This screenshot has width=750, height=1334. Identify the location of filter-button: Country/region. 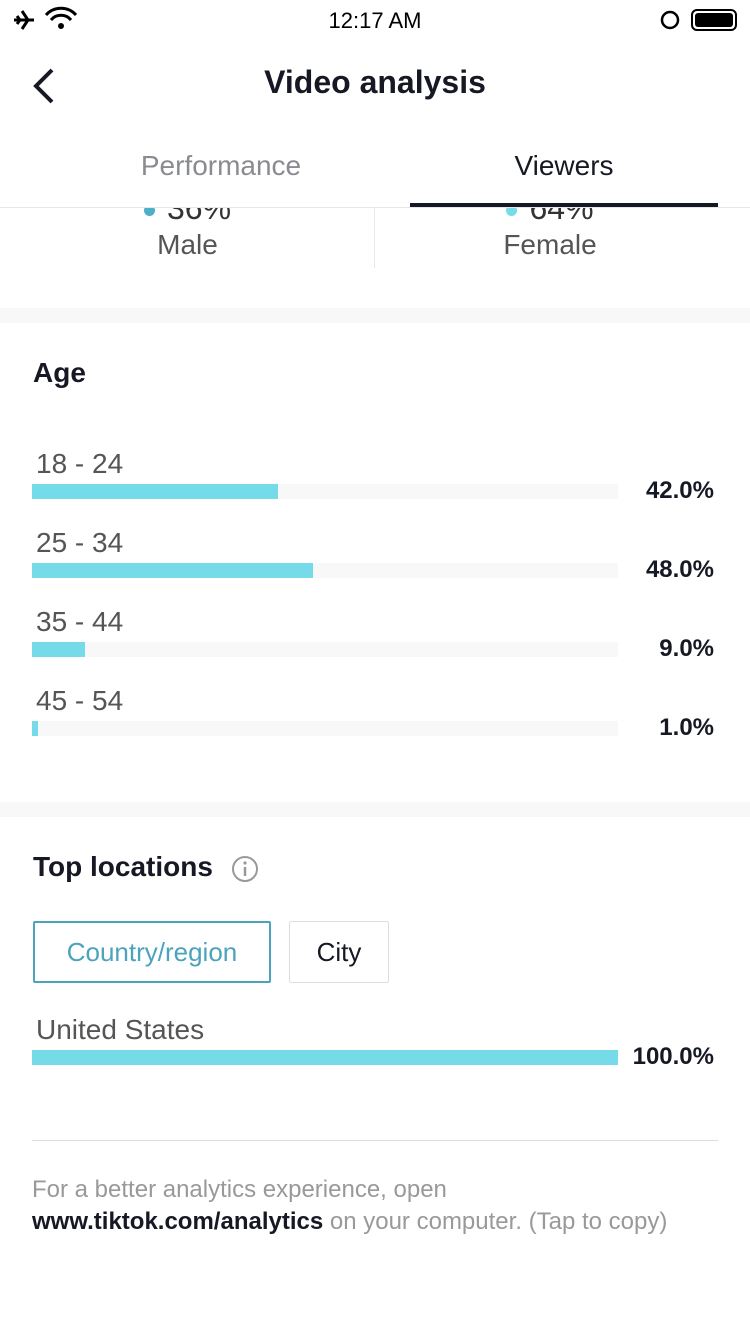
(152, 952).